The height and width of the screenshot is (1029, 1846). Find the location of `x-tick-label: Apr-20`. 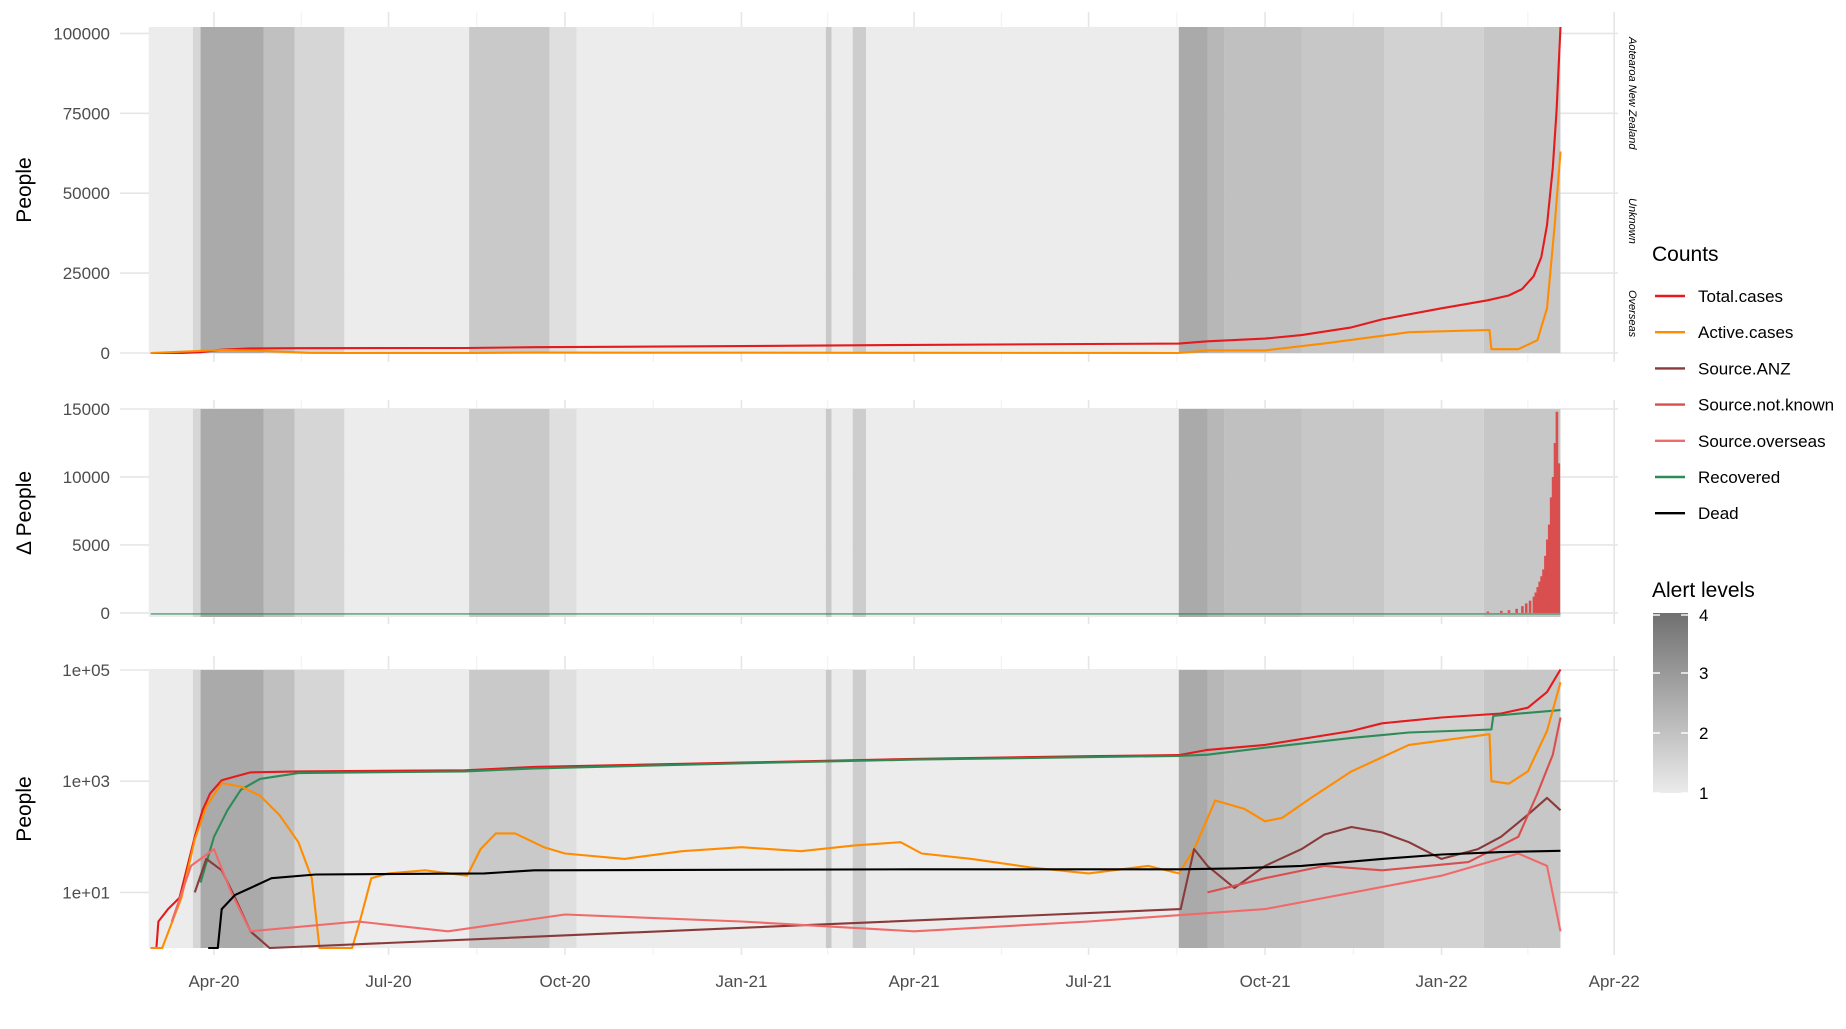

x-tick-label: Apr-20 is located at coordinates (213, 981).